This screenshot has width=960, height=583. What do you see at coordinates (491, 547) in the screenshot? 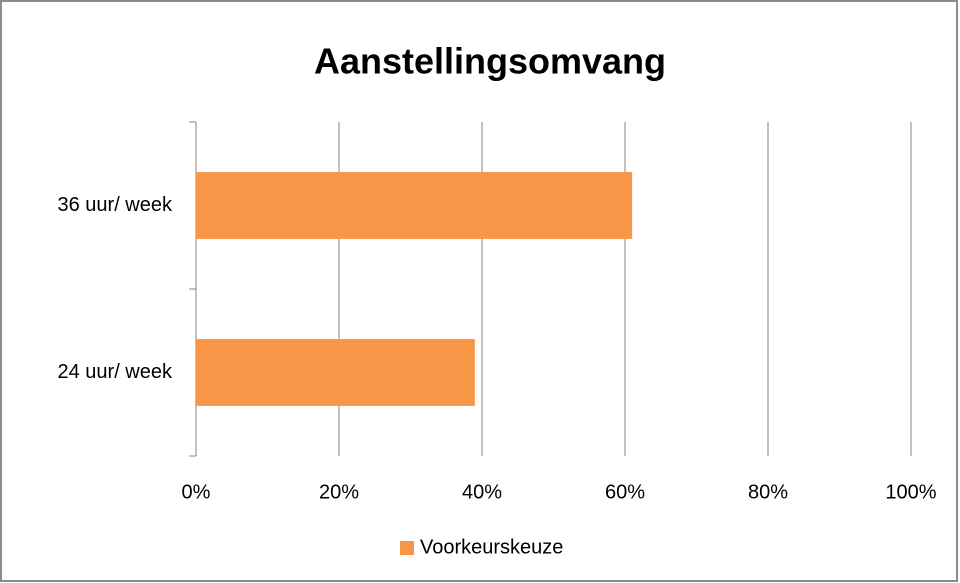
I see `legend-label: Voorkeurskeuze` at bounding box center [491, 547].